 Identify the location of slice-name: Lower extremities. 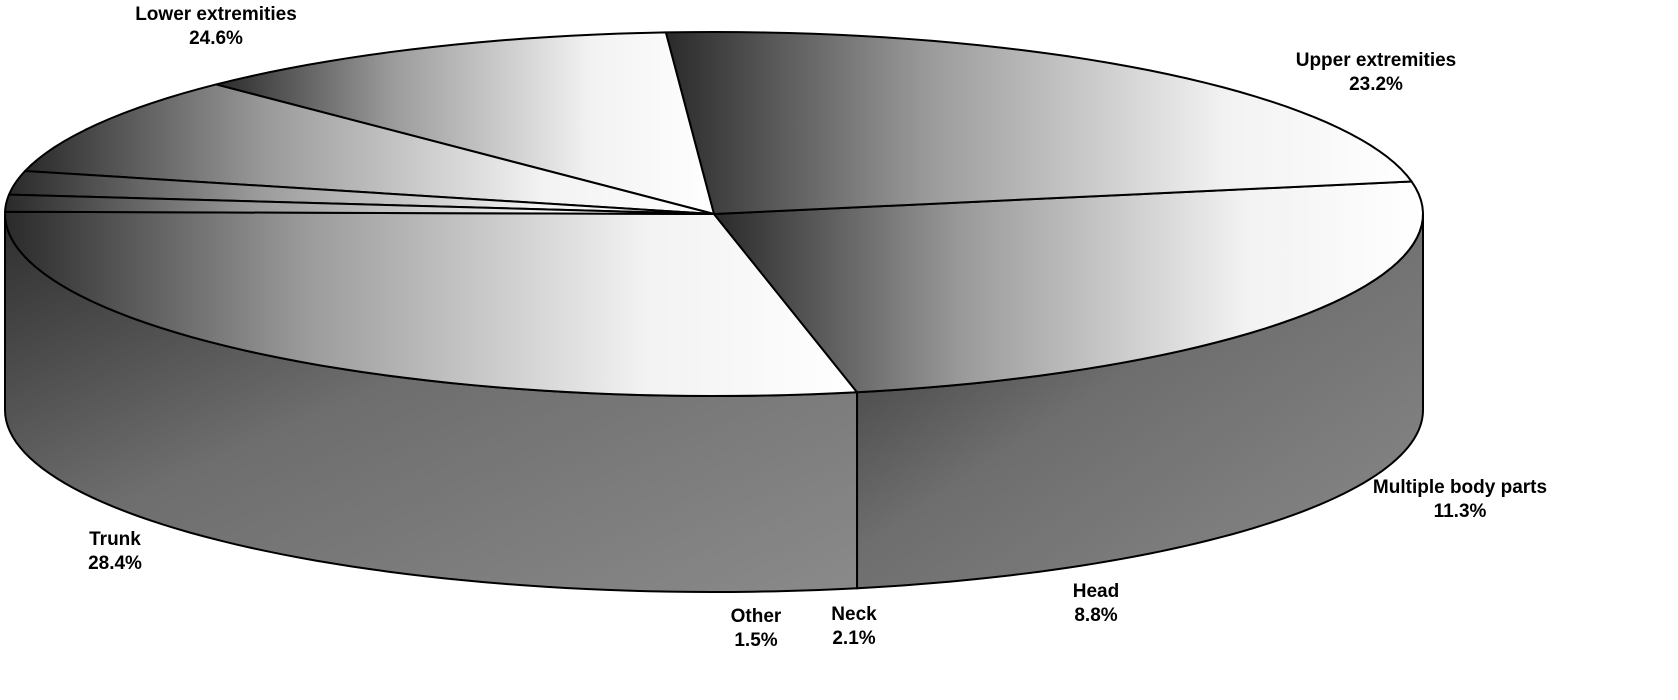
(216, 14).